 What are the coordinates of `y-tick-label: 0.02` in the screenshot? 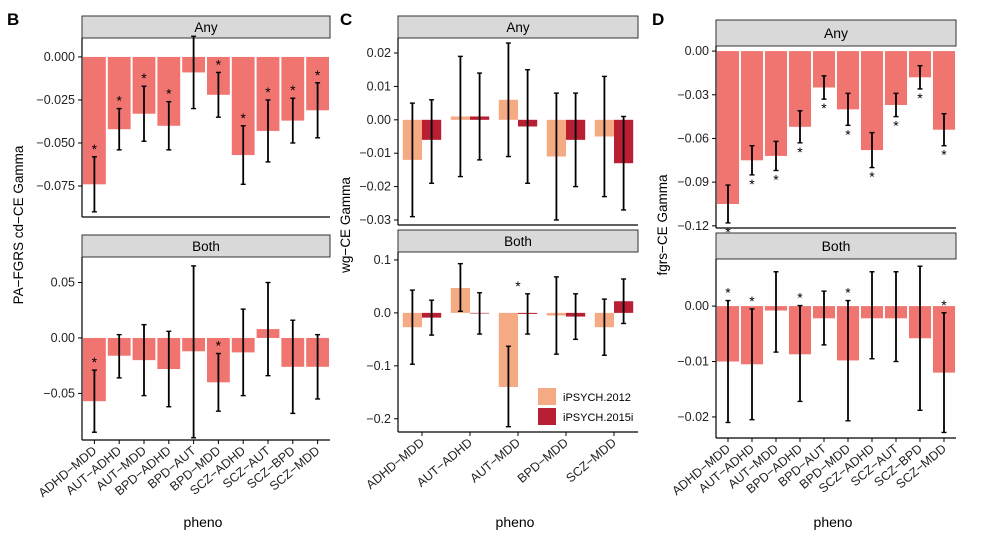 It's located at (379, 53).